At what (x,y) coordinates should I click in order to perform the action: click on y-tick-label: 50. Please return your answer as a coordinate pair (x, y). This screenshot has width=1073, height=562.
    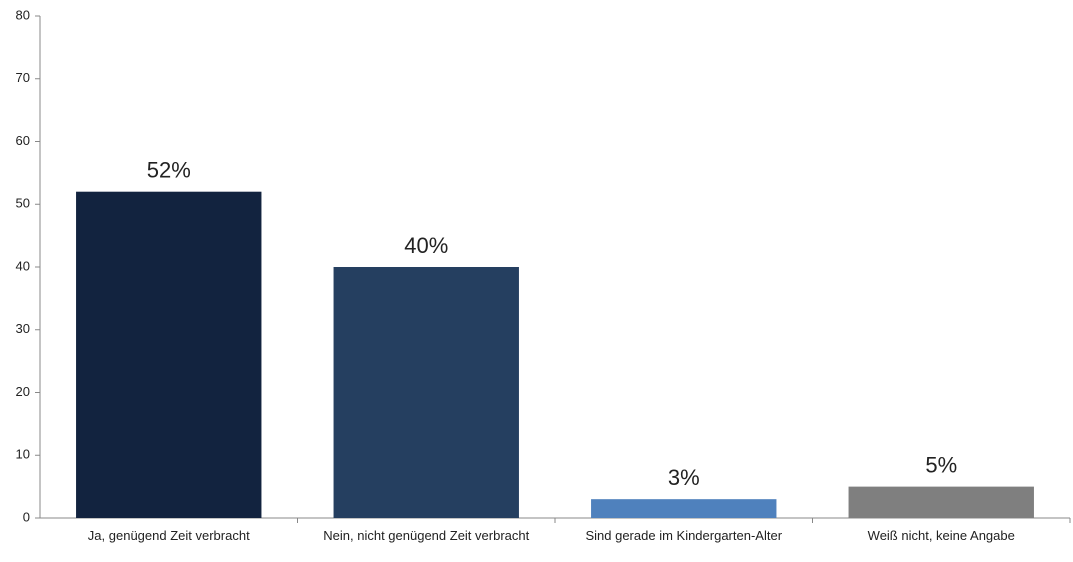
    Looking at the image, I should click on (23, 203).